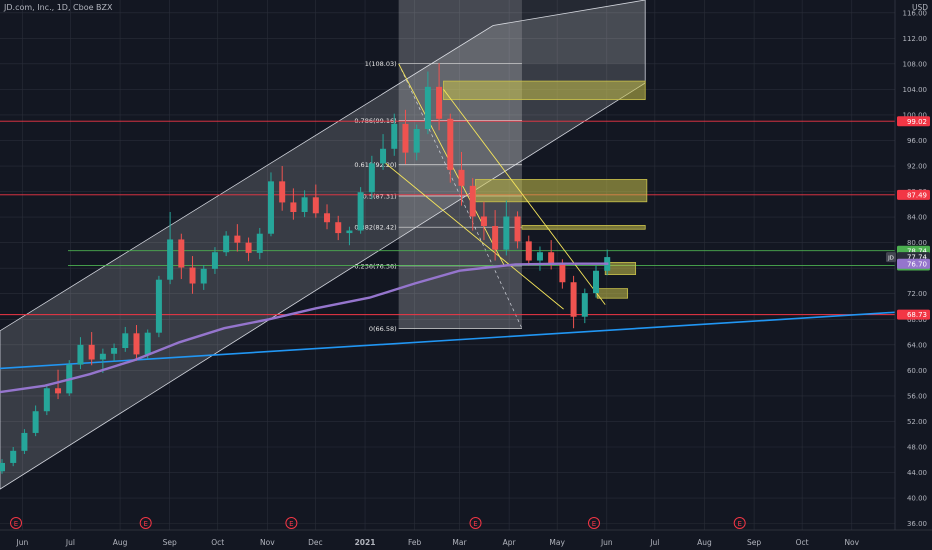 The height and width of the screenshot is (550, 932). What do you see at coordinates (917, 396) in the screenshot?
I see `price-tick-label: 56.00` at bounding box center [917, 396].